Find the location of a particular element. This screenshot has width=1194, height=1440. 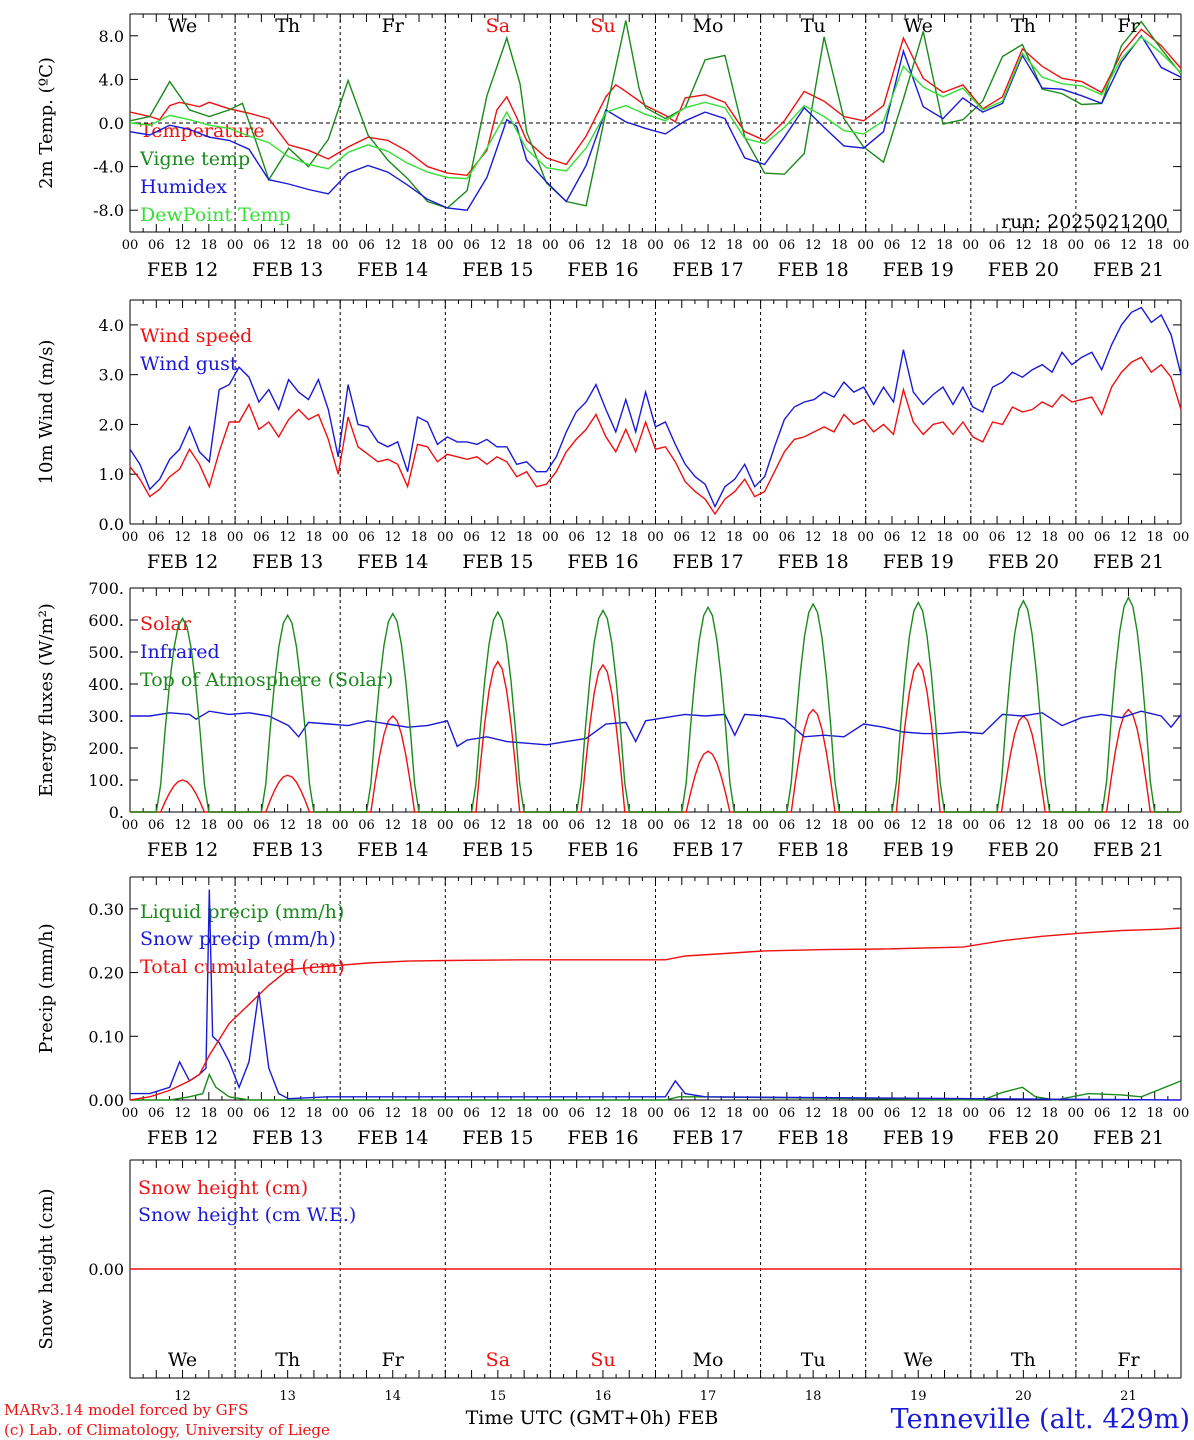

y-tick-label: 1.0 is located at coordinates (111, 474).